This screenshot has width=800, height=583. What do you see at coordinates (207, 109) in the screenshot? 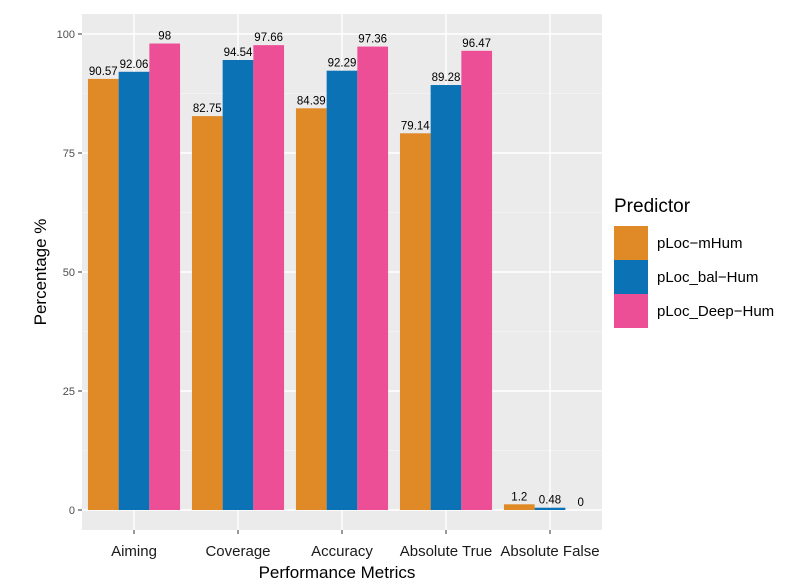
I see `data-label: 82.75` at bounding box center [207, 109].